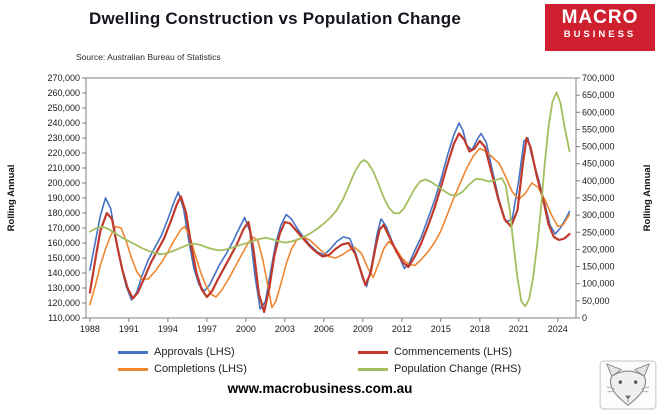  Describe the element at coordinates (458, 369) in the screenshot. I see `legend-label-population-change: Population Change (RHS)` at that location.